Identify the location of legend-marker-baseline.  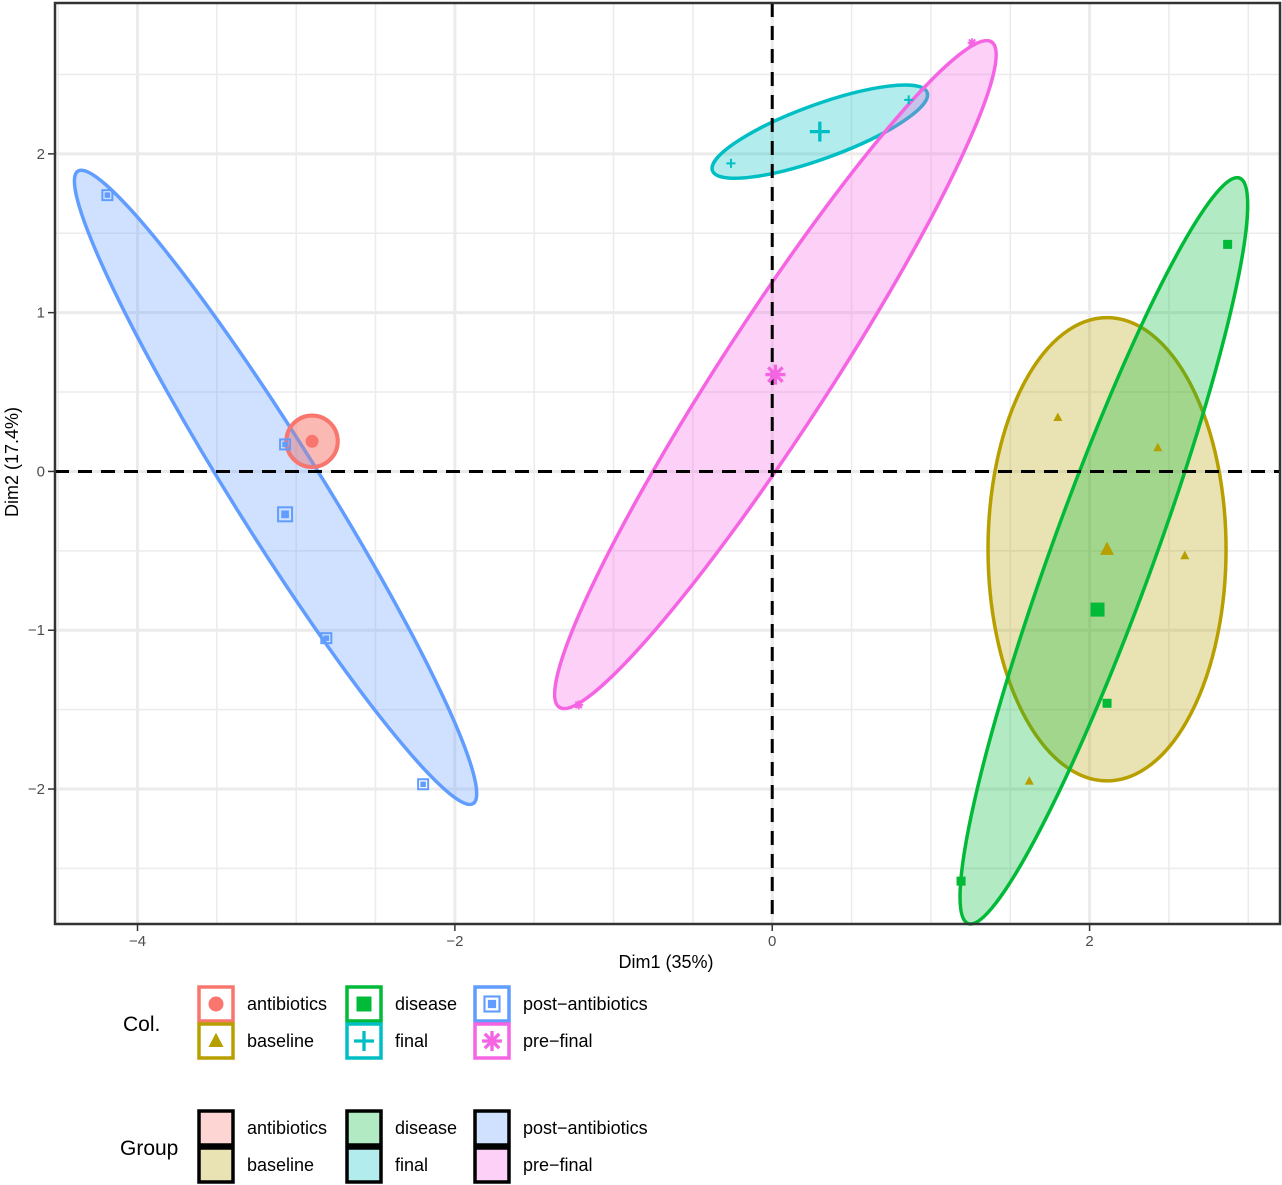
(216, 1039).